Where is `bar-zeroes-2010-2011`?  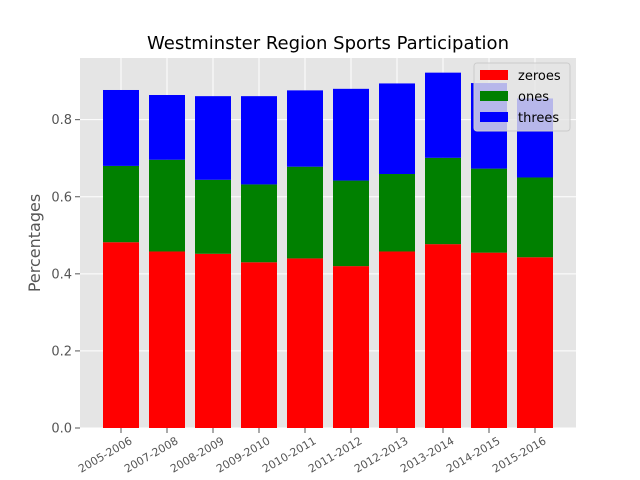
bar-zeroes-2010-2011 is located at coordinates (305, 343).